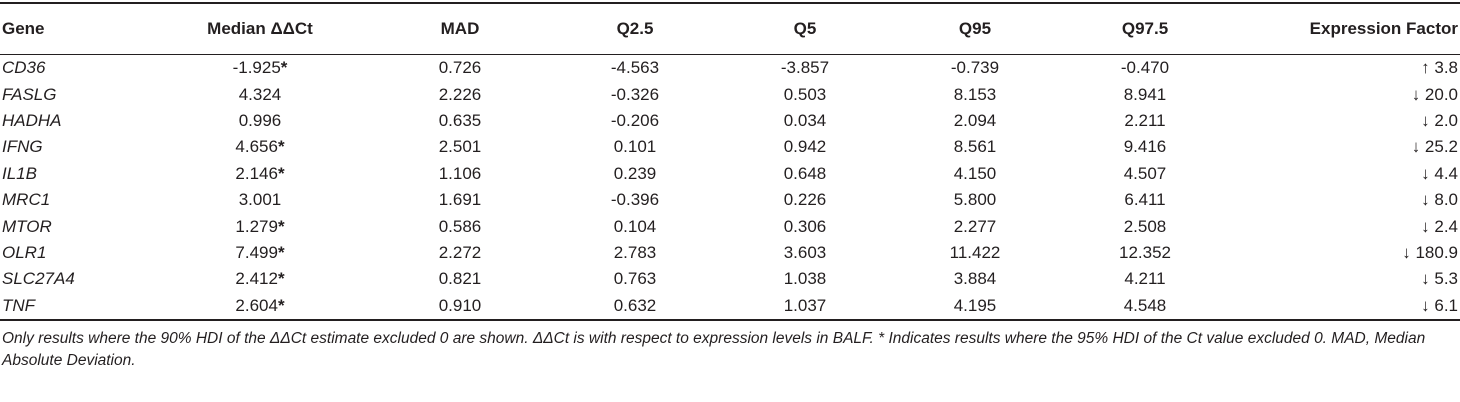  I want to click on cell-expression-factor: ↓ 20.0, so click(1434, 94).